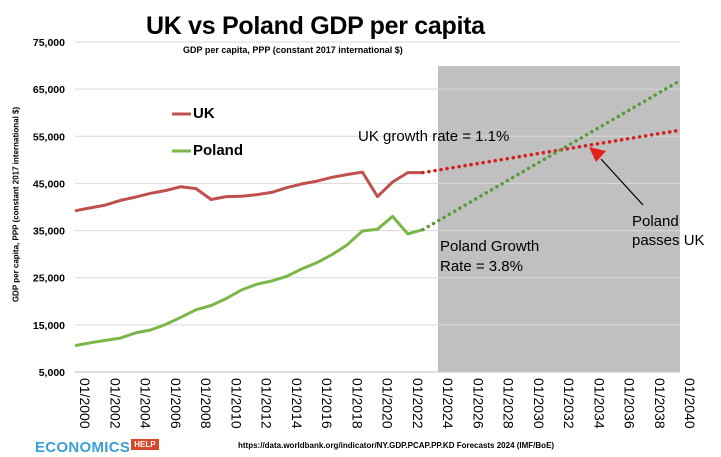  I want to click on annotation-uk-growth-rate: UK growth rate = 1.1%, so click(434, 136).